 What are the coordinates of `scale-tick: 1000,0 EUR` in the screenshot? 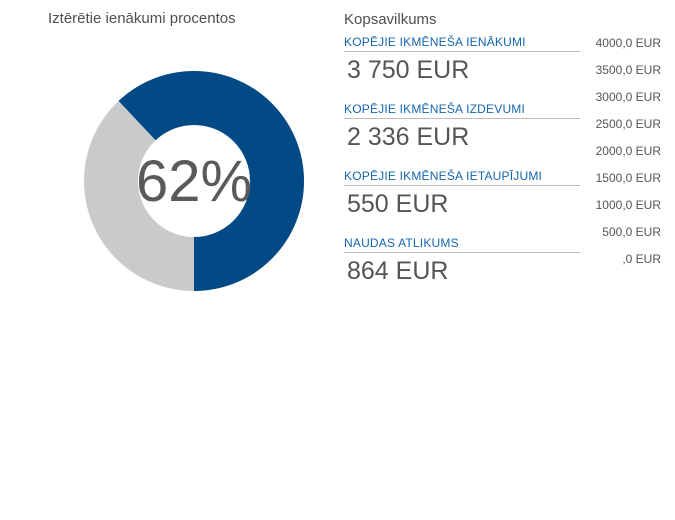 It's located at (628, 205).